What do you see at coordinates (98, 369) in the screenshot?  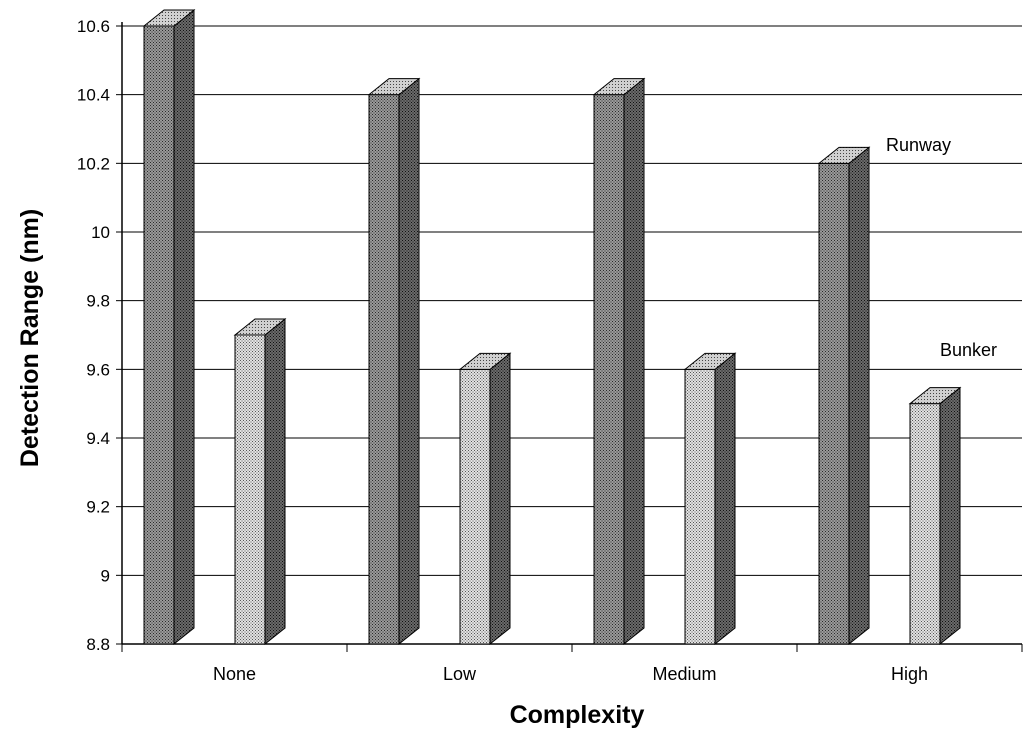 I see `y-tick-label: 9.6` at bounding box center [98, 369].